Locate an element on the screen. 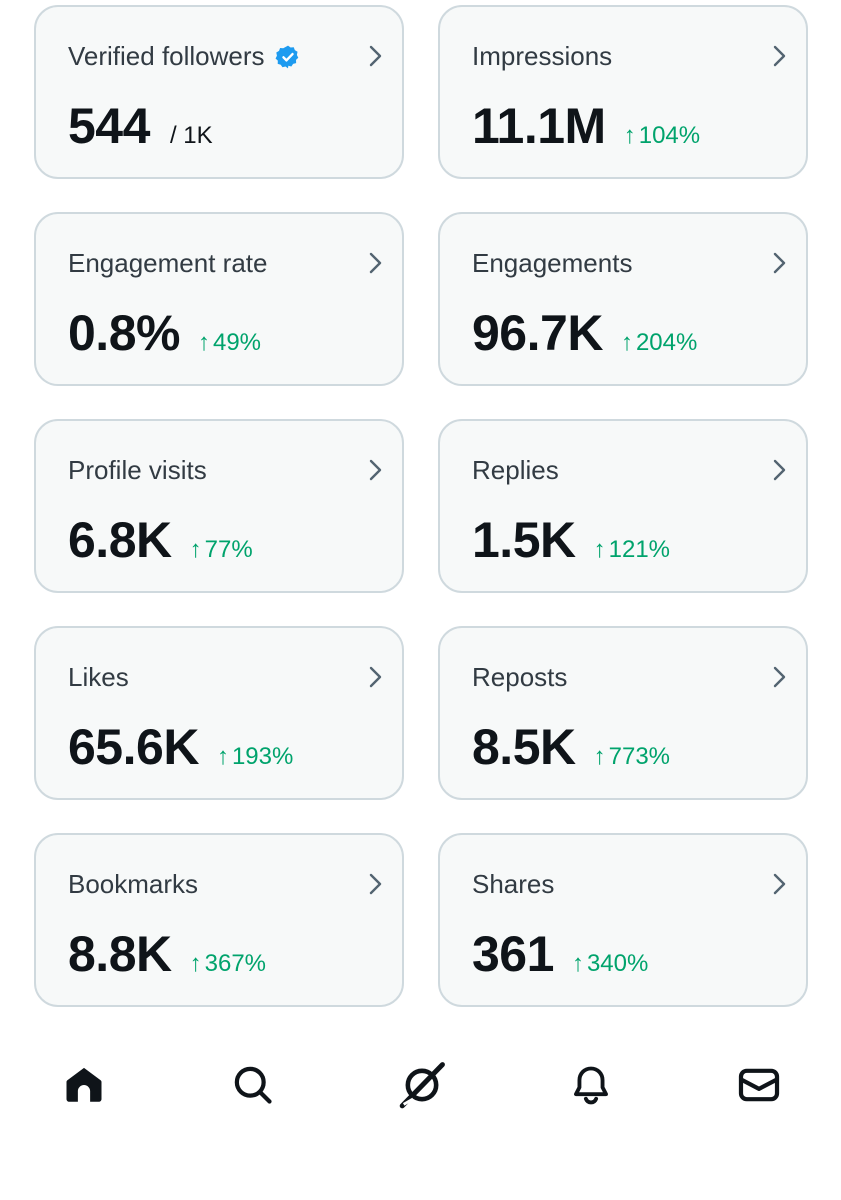 Image resolution: width=841 pixels, height=1200 pixels. change-badge: ↑ 773% is located at coordinates (632, 757).